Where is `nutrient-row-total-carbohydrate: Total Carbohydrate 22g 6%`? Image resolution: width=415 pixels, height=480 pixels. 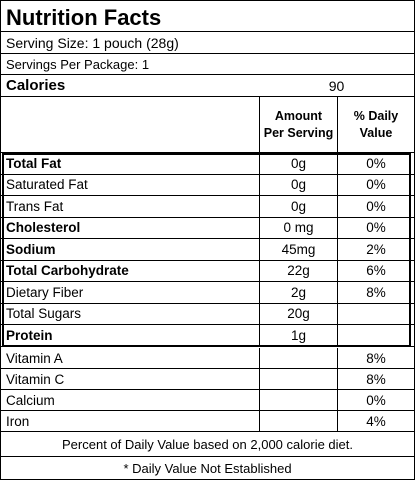
nutrient-row-total-carbohydrate: Total Carbohydrate 22g 6% is located at coordinates (207, 271).